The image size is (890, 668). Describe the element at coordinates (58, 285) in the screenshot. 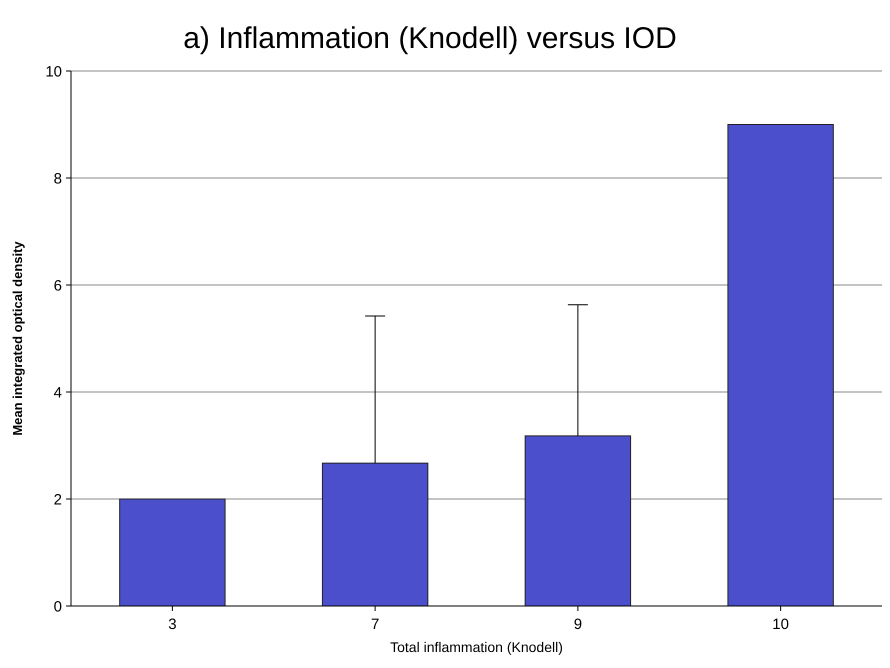

I see `y-tick-label: 6` at that location.